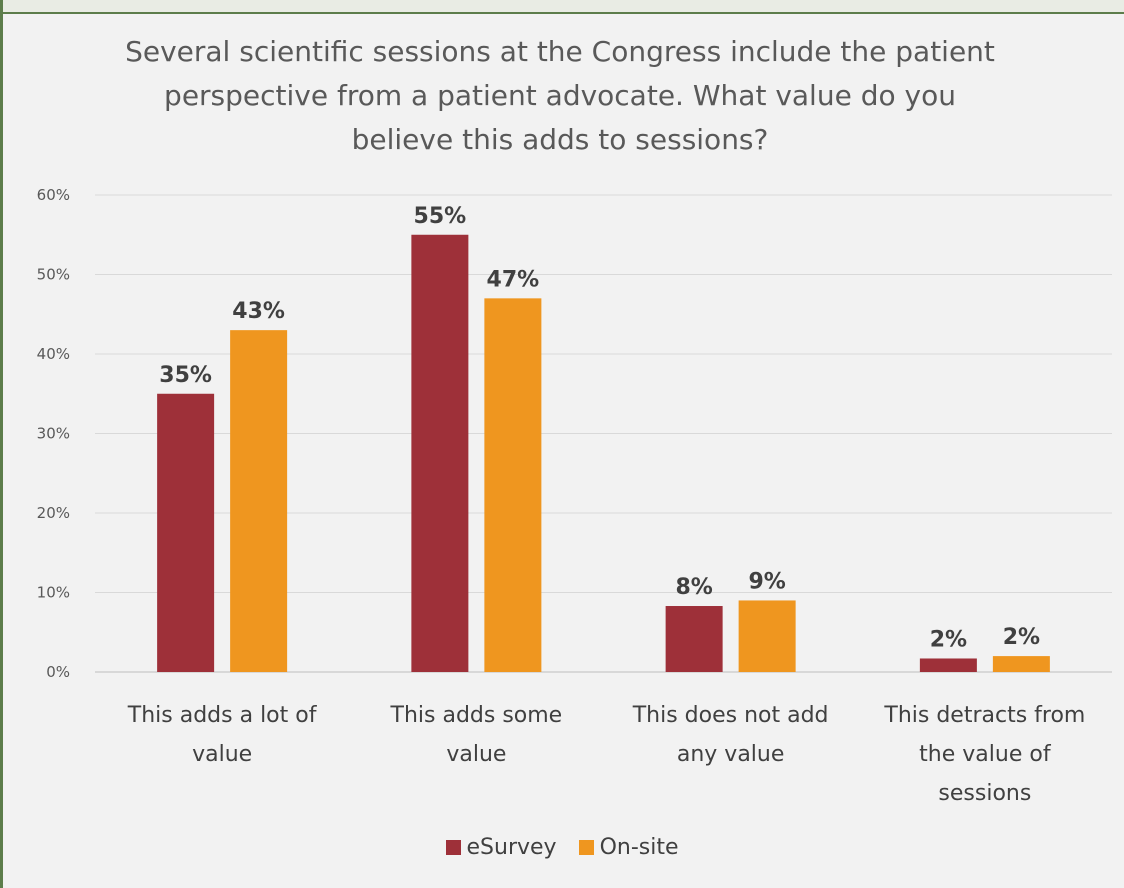  I want to click on x-category-label: This adds a lot of, so click(222, 715).